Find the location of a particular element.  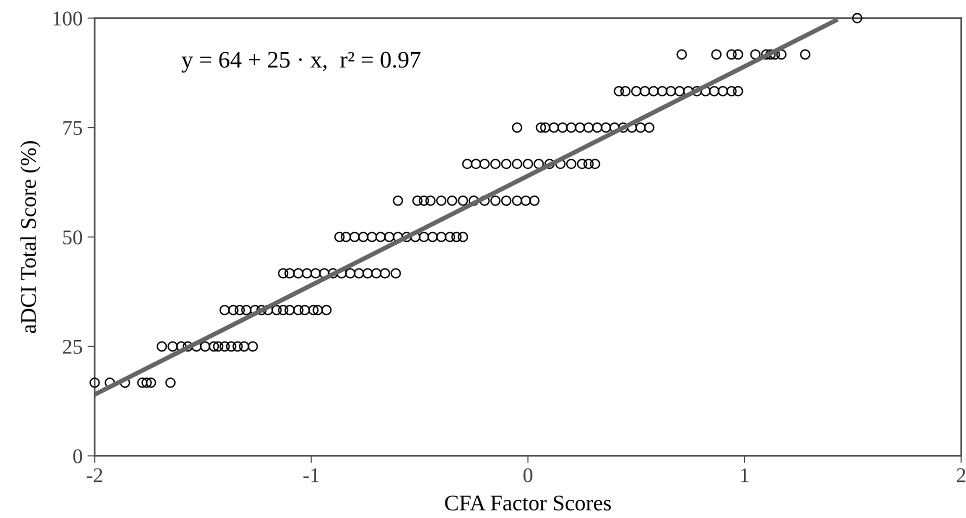

x-tick-label: -1 is located at coordinates (311, 475).